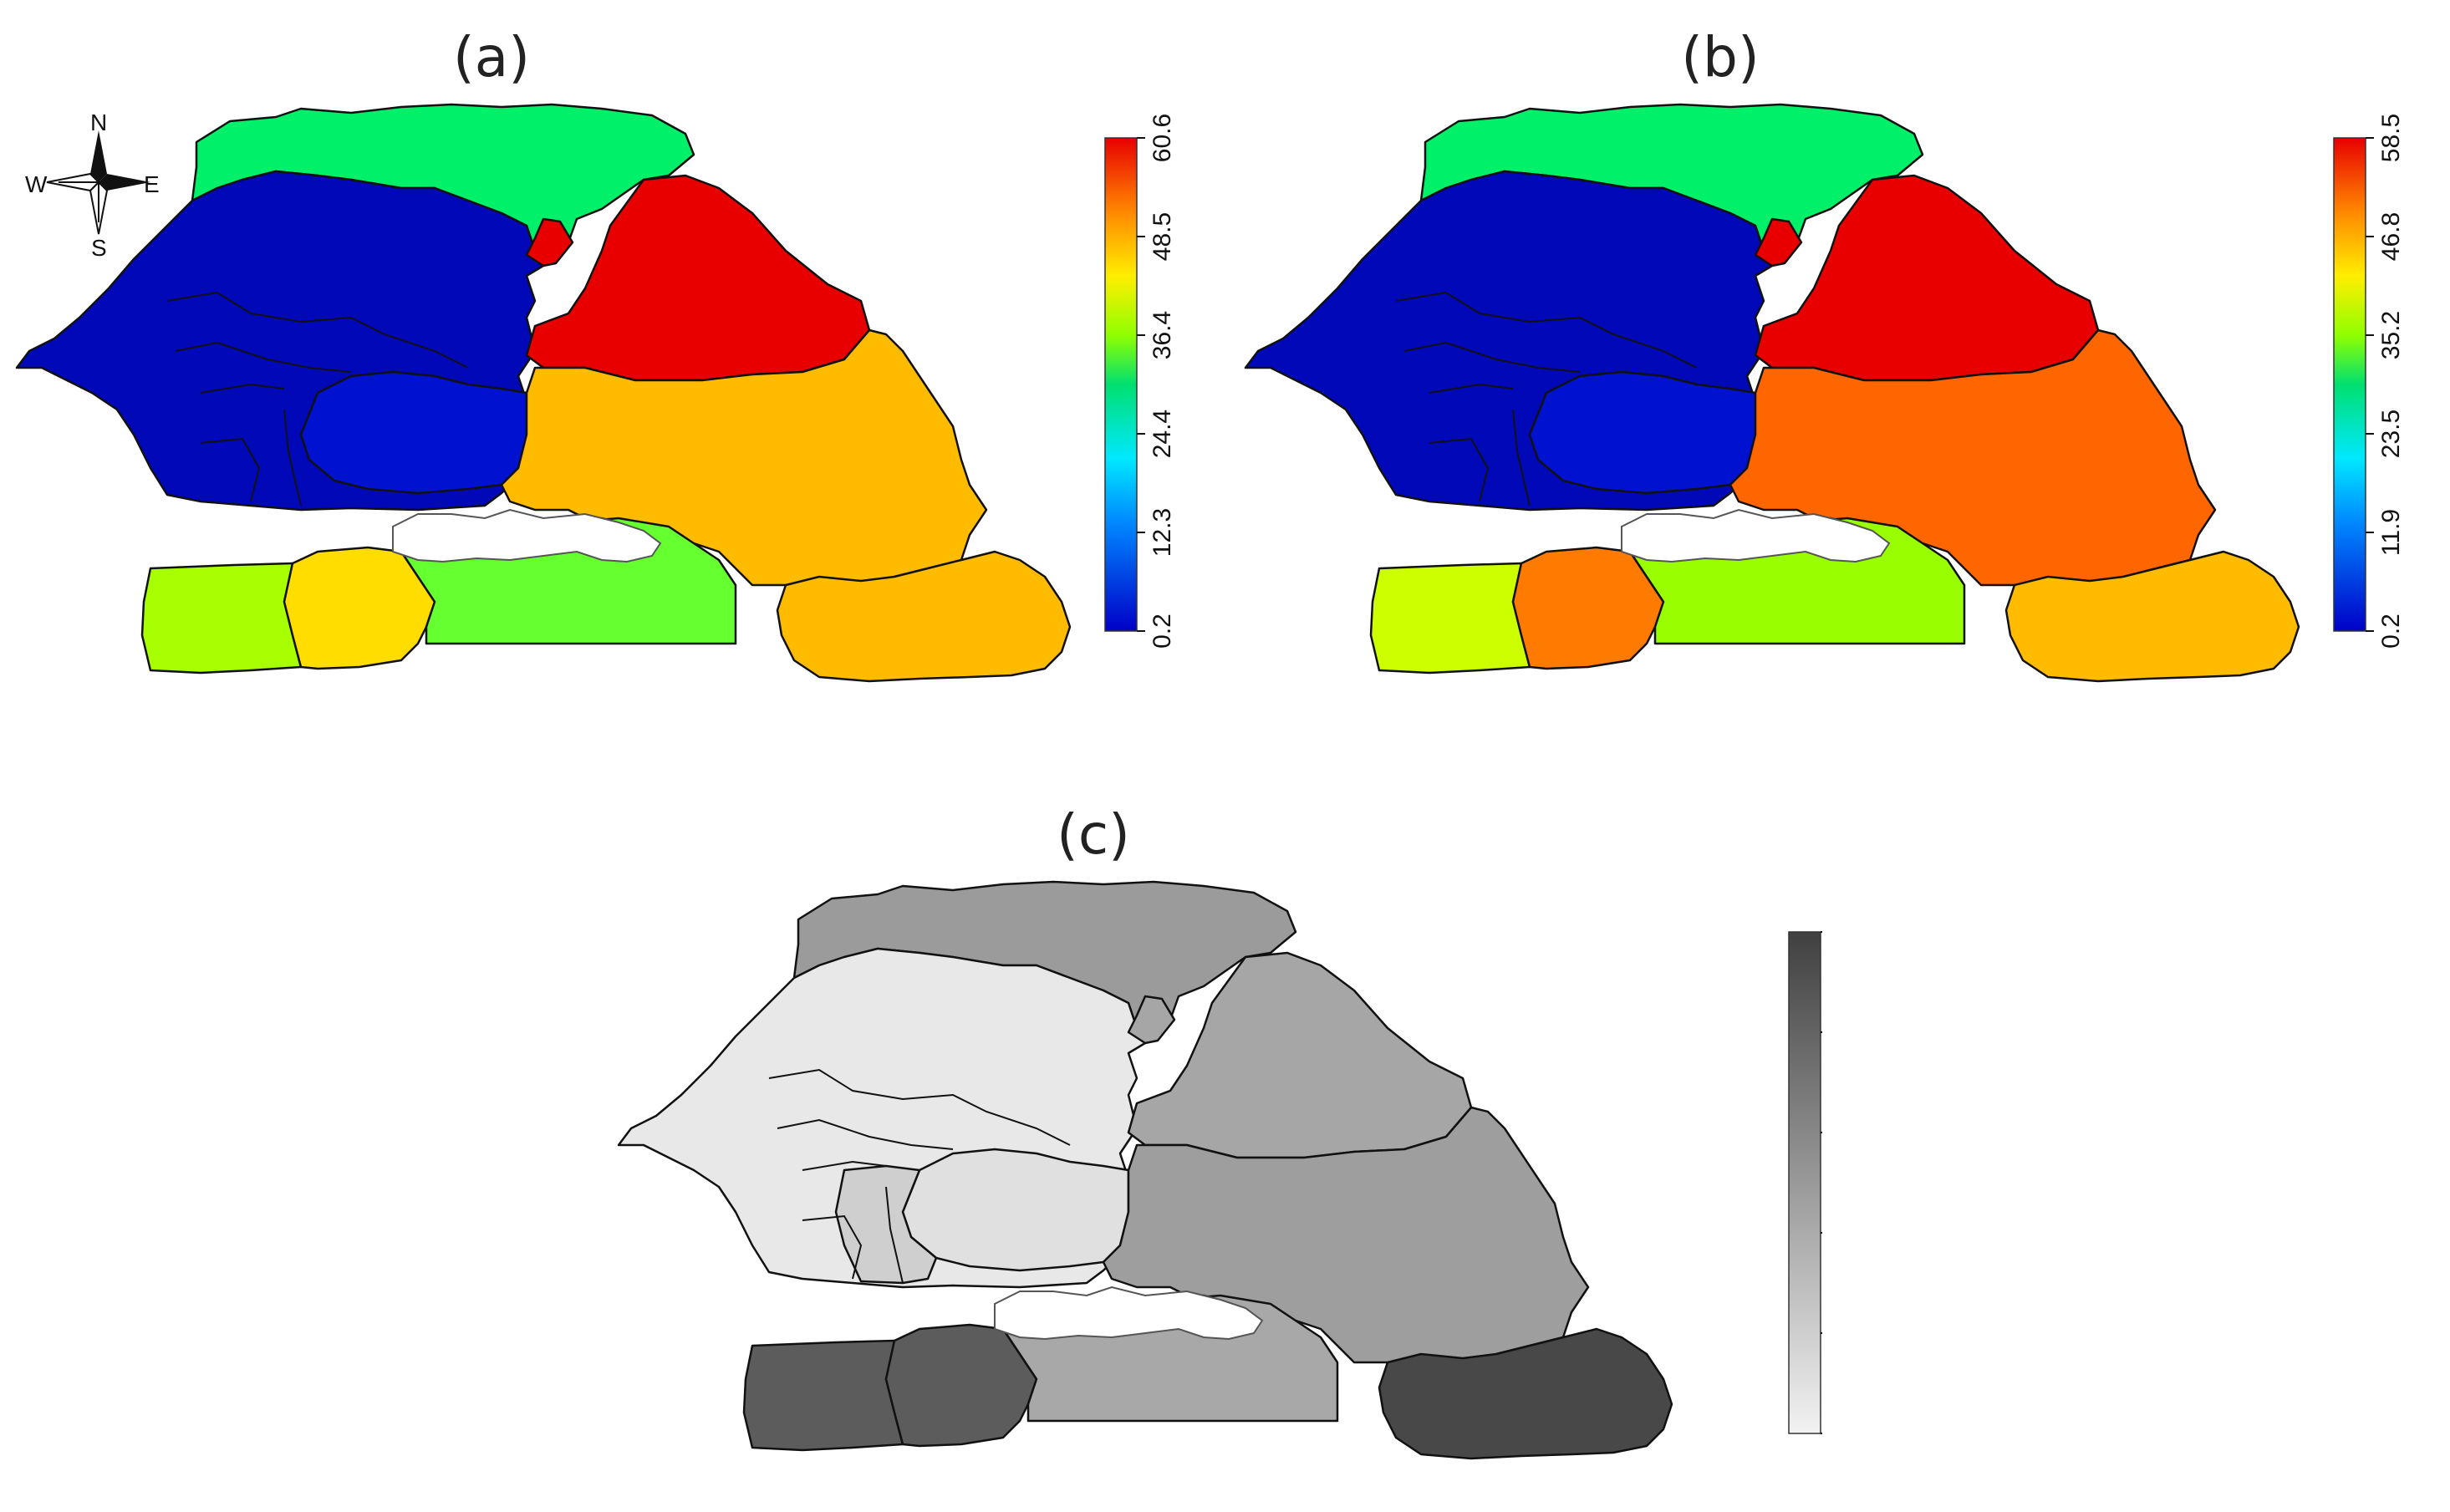 The image size is (2450, 1512). I want to click on colorbar-tick-label: 24.4, so click(1162, 434).